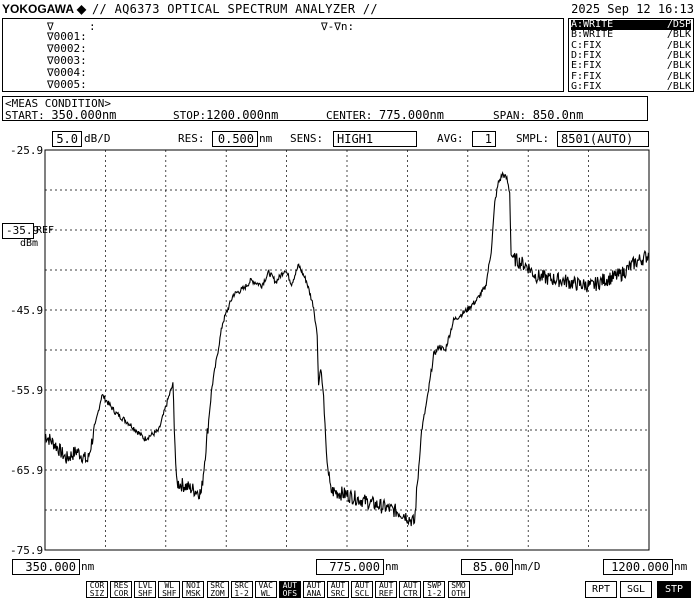  Describe the element at coordinates (350, 567) in the screenshot. I see `center-wl-field: 775.000` at that location.